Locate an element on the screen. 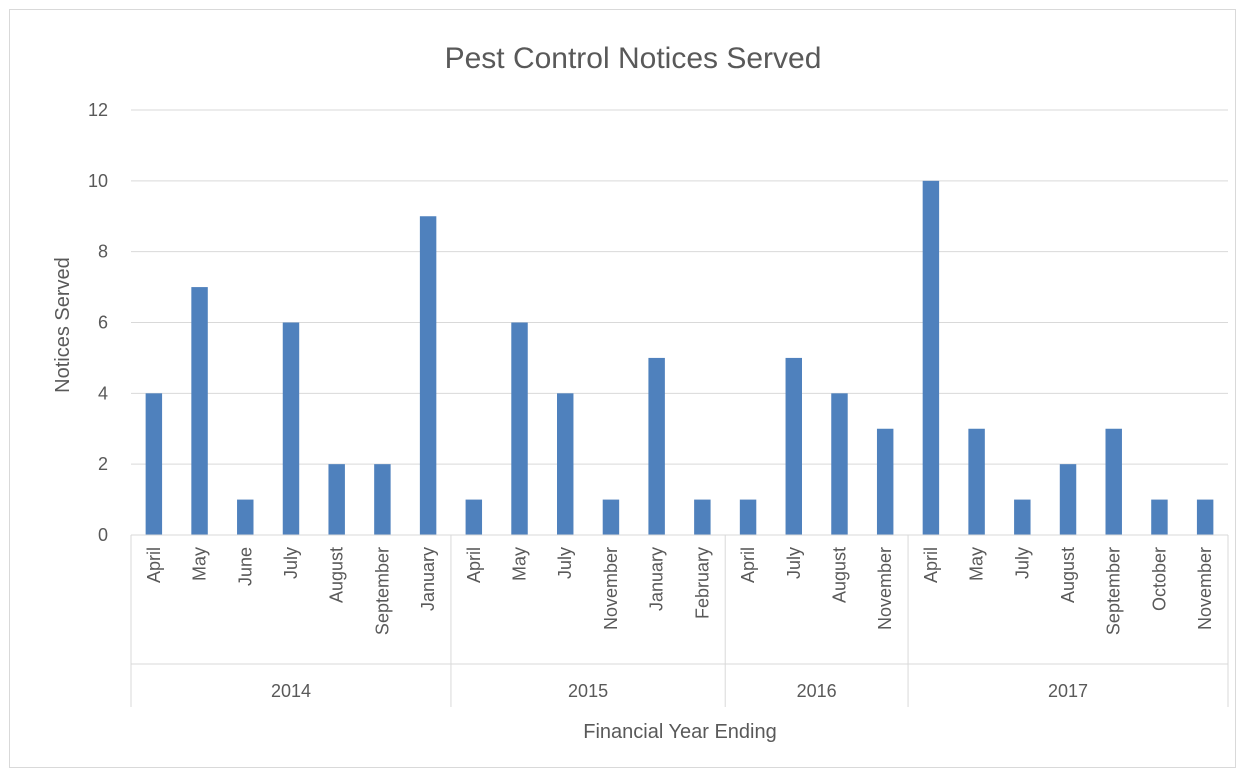 The height and width of the screenshot is (778, 1247). y-axis-ticks: 0 2 4 6 8 10 12 is located at coordinates (98, 322).